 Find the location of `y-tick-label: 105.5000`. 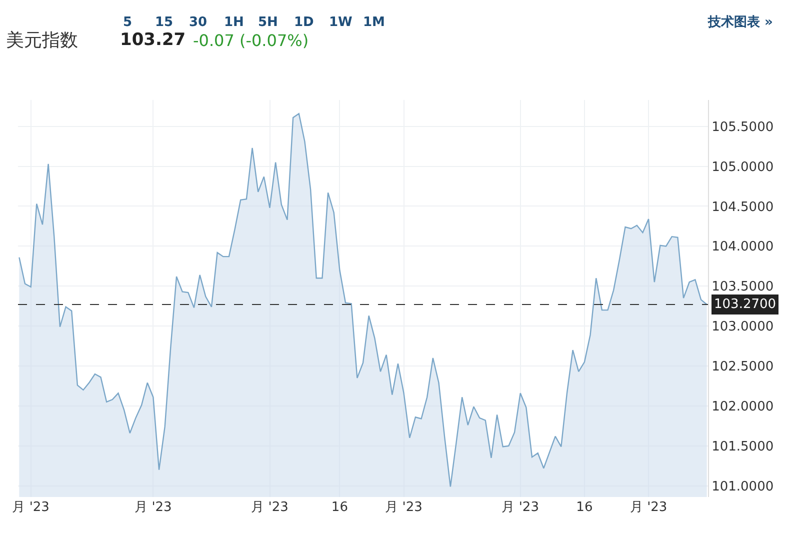

y-tick-label: 105.5000 is located at coordinates (743, 127).